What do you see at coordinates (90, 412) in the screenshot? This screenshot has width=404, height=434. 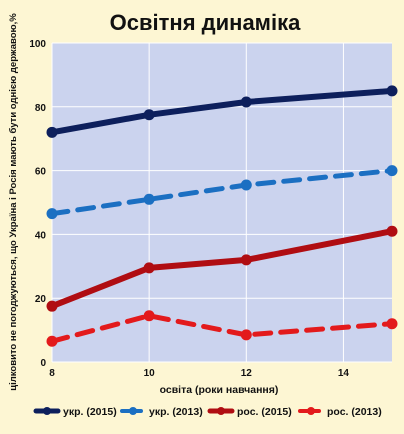 I see `legend-label: укр. (2015)` at bounding box center [90, 412].